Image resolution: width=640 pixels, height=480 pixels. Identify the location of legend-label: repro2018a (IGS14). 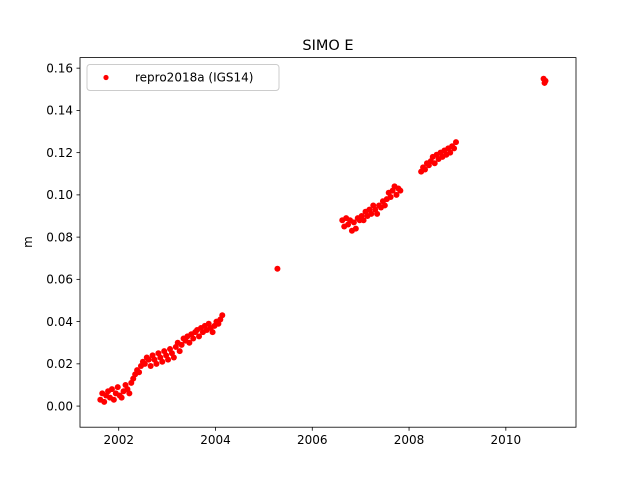
(194, 78).